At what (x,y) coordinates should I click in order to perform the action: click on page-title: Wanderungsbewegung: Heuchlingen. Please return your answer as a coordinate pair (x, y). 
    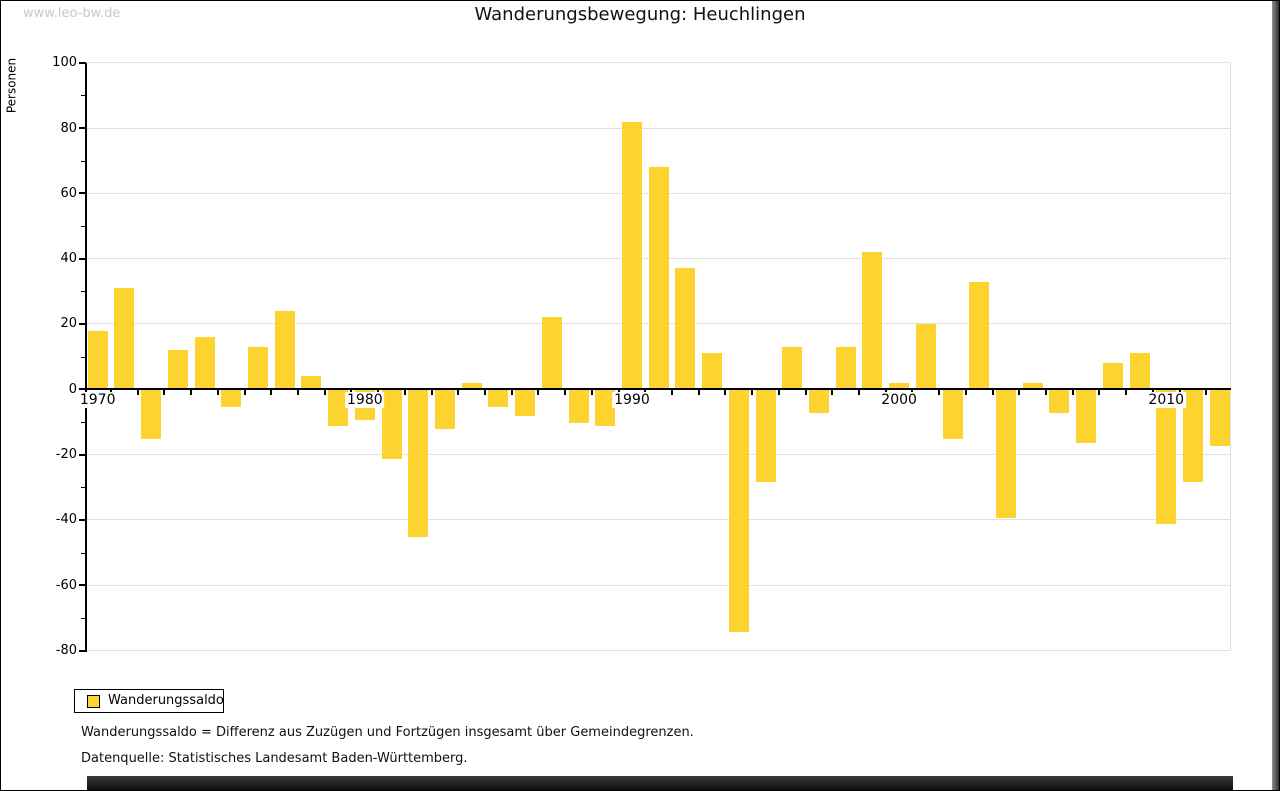
    Looking at the image, I should click on (640, 14).